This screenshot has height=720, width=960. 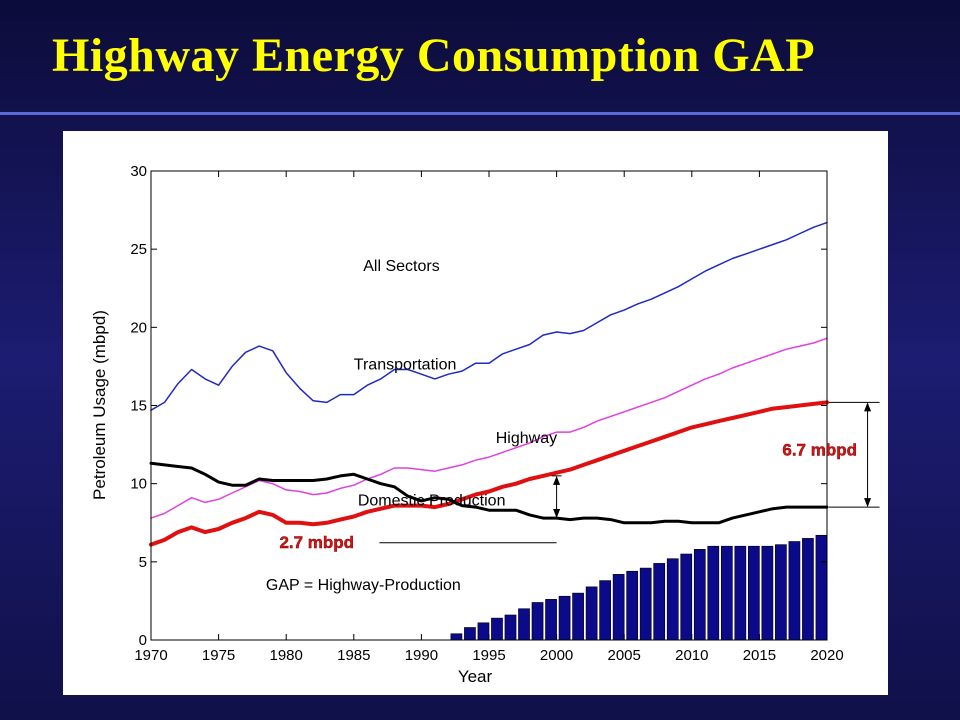 What do you see at coordinates (826, 655) in the screenshot?
I see `x-tick-label: 2020` at bounding box center [826, 655].